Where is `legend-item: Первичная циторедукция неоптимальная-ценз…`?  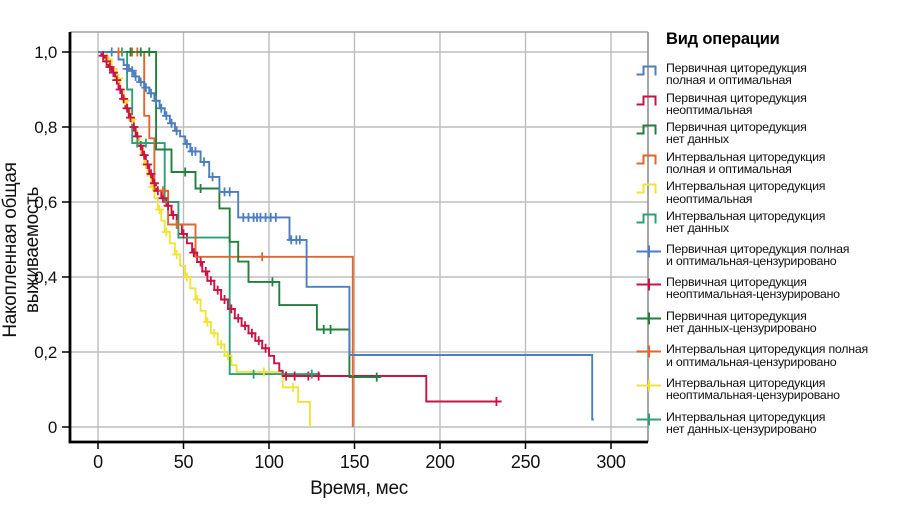
legend-item: Первичная циторедукция неоптимальная-ценз… is located at coordinates (769, 288).